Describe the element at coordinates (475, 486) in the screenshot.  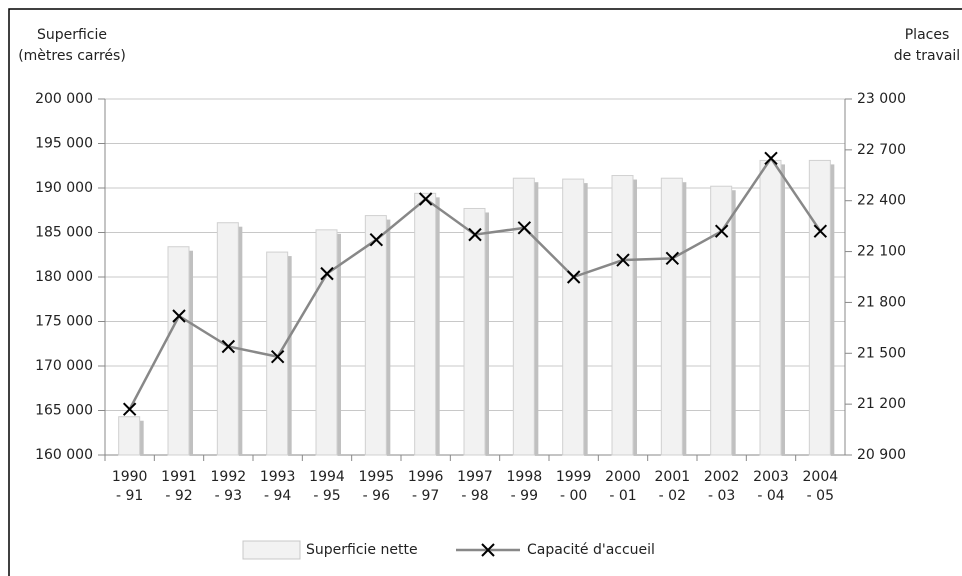
I see `x-tick-label: 1997 - 98` at that location.